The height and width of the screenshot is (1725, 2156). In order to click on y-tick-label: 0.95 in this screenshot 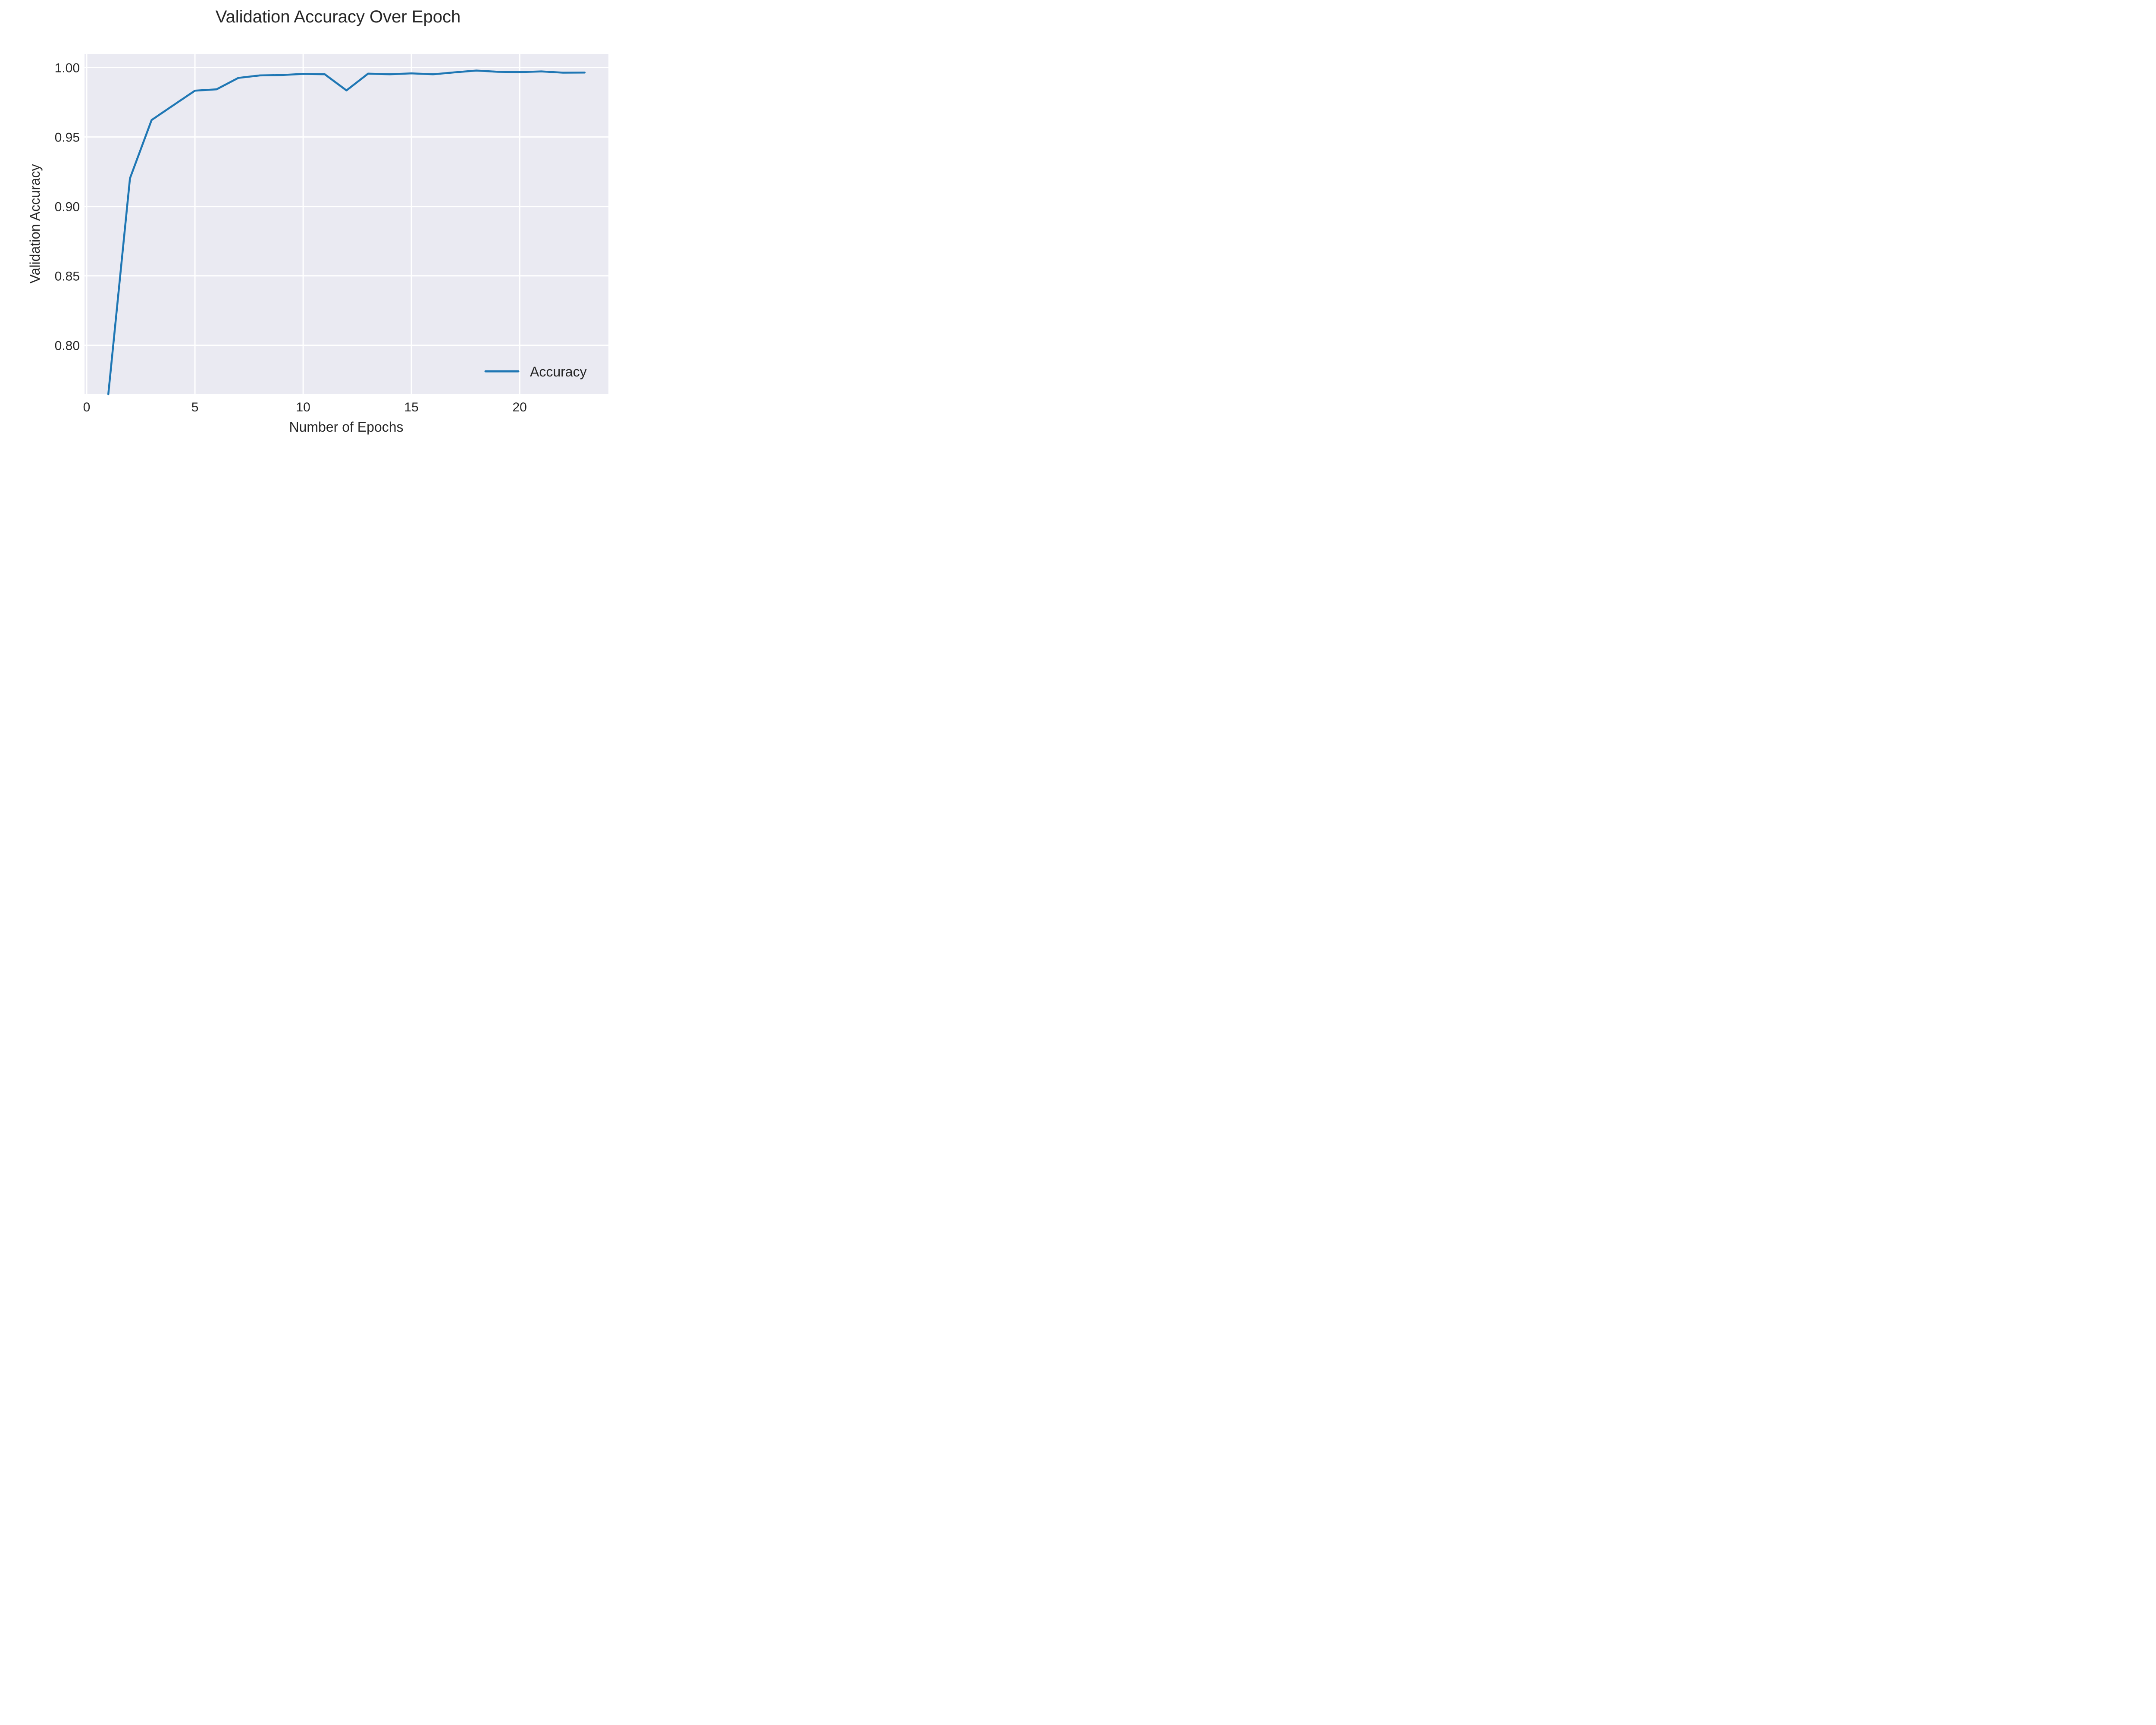, I will do `click(67, 138)`.